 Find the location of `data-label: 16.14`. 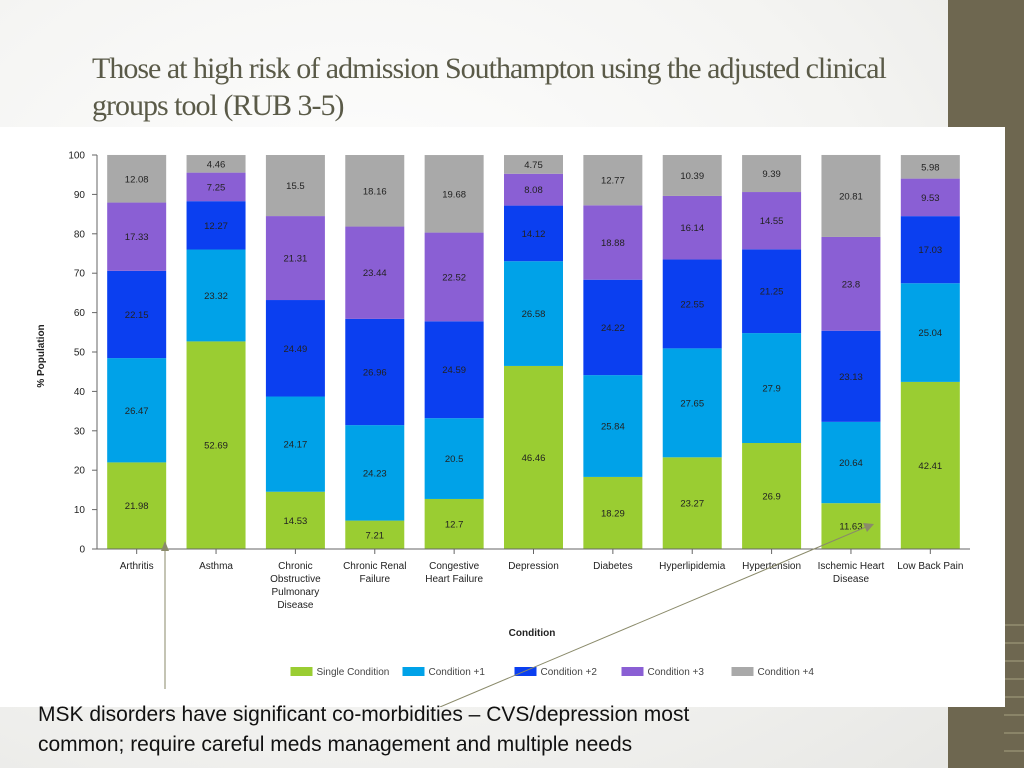

data-label: 16.14 is located at coordinates (692, 228).